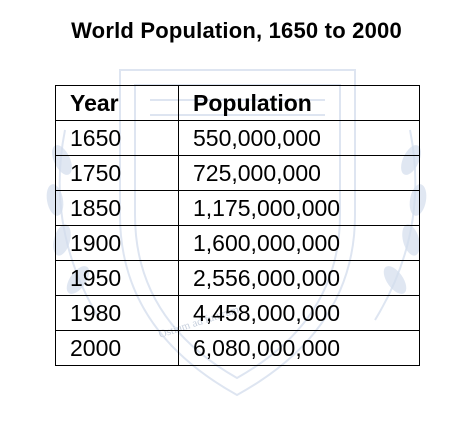 The height and width of the screenshot is (430, 473). What do you see at coordinates (299, 208) in the screenshot?
I see `population-cell: 1,175,000,000` at bounding box center [299, 208].